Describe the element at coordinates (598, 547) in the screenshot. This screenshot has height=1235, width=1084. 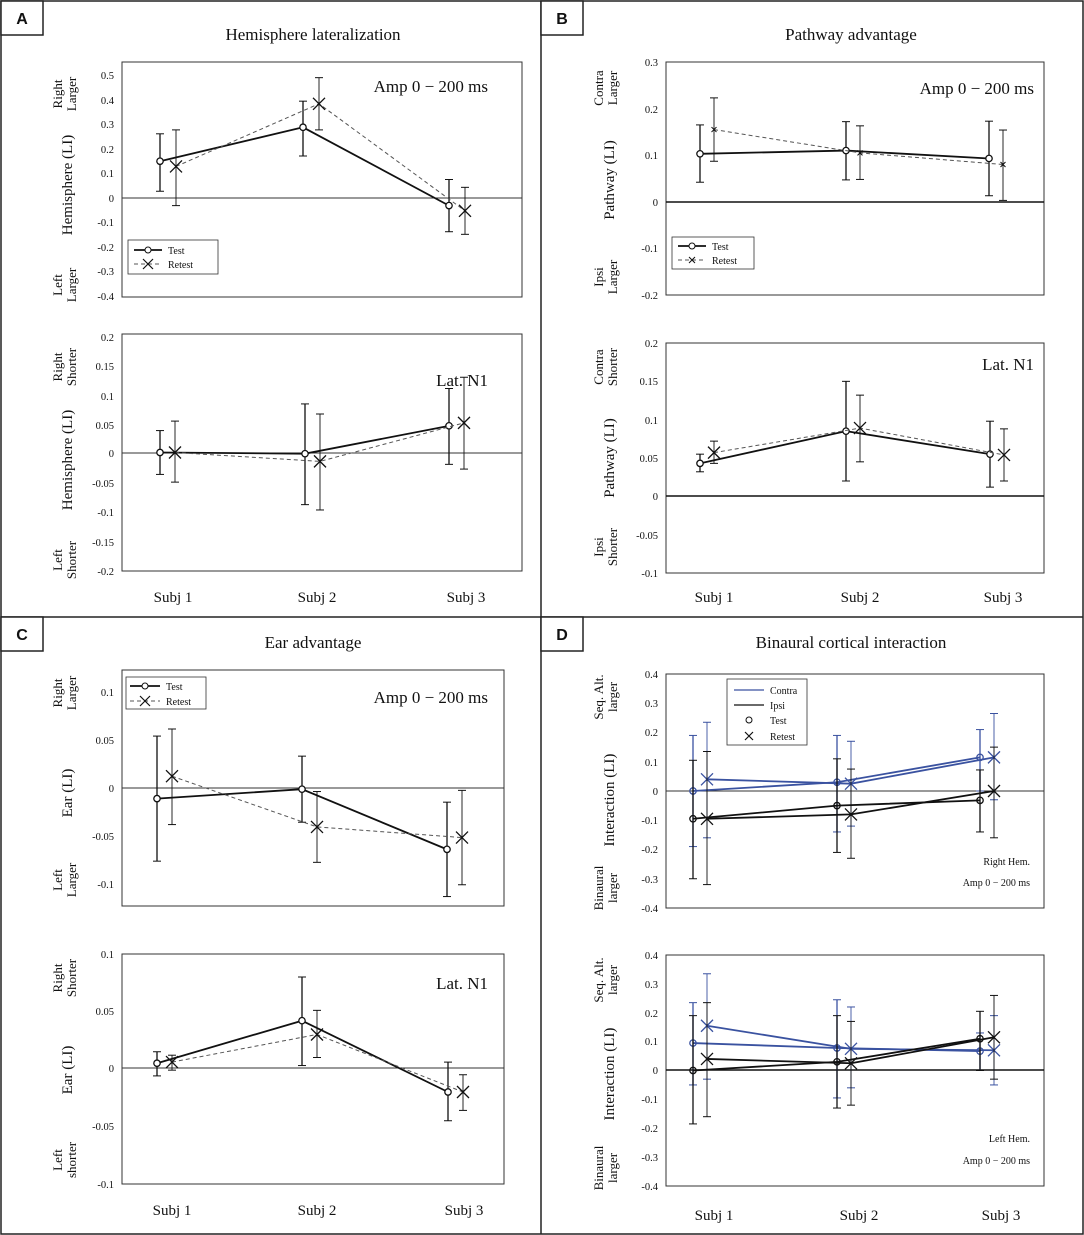
I see `side-label-bottom-1: Ipsi` at that location.